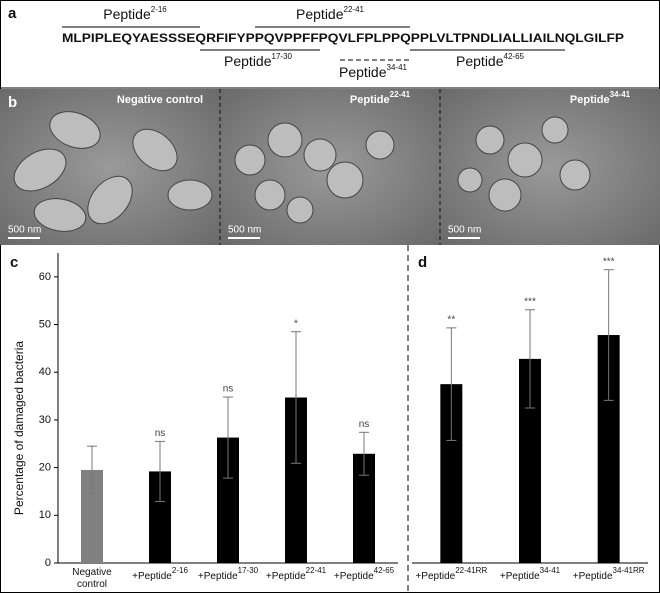  What do you see at coordinates (45, 420) in the screenshot?
I see `y-tick-label: 30` at bounding box center [45, 420].